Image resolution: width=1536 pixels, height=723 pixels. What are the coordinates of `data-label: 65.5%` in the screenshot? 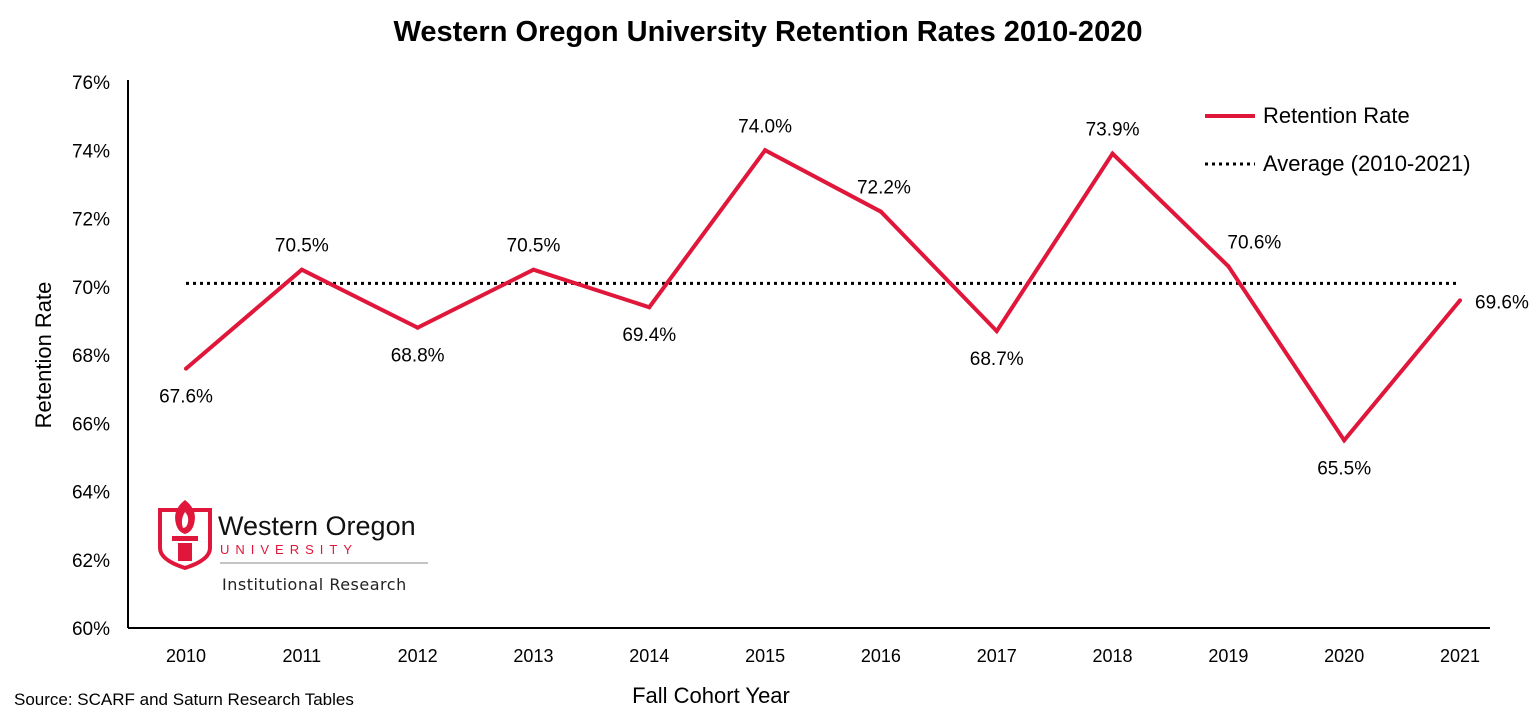 It's located at (1344, 468).